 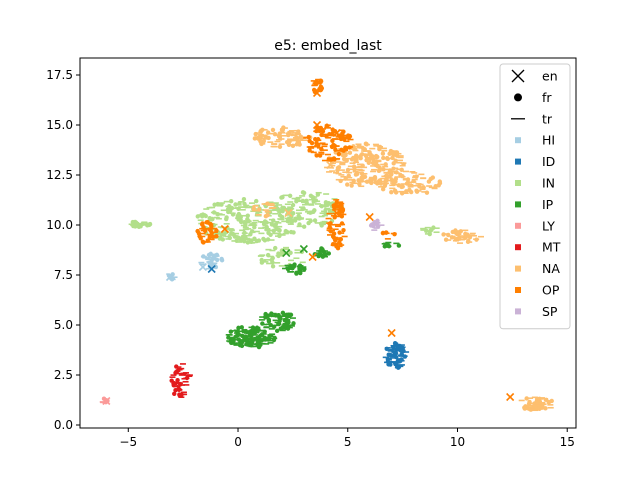 I want to click on legend-entry-SP: SP, so click(x=536, y=311).